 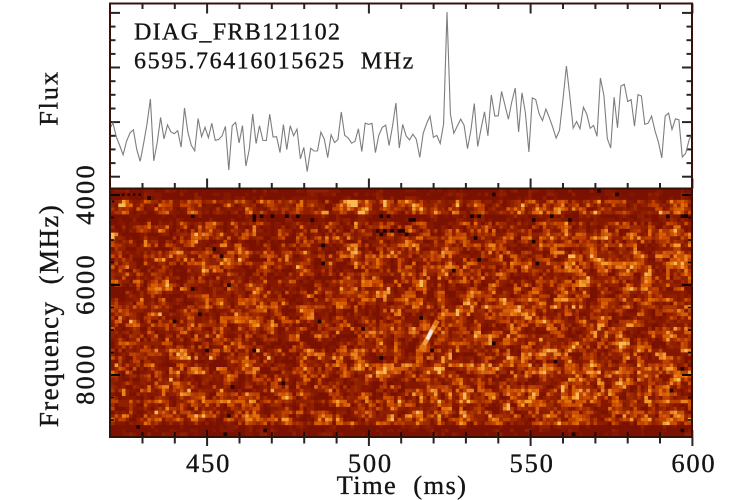 I want to click on svg-text: 6000, so click(x=85, y=284).